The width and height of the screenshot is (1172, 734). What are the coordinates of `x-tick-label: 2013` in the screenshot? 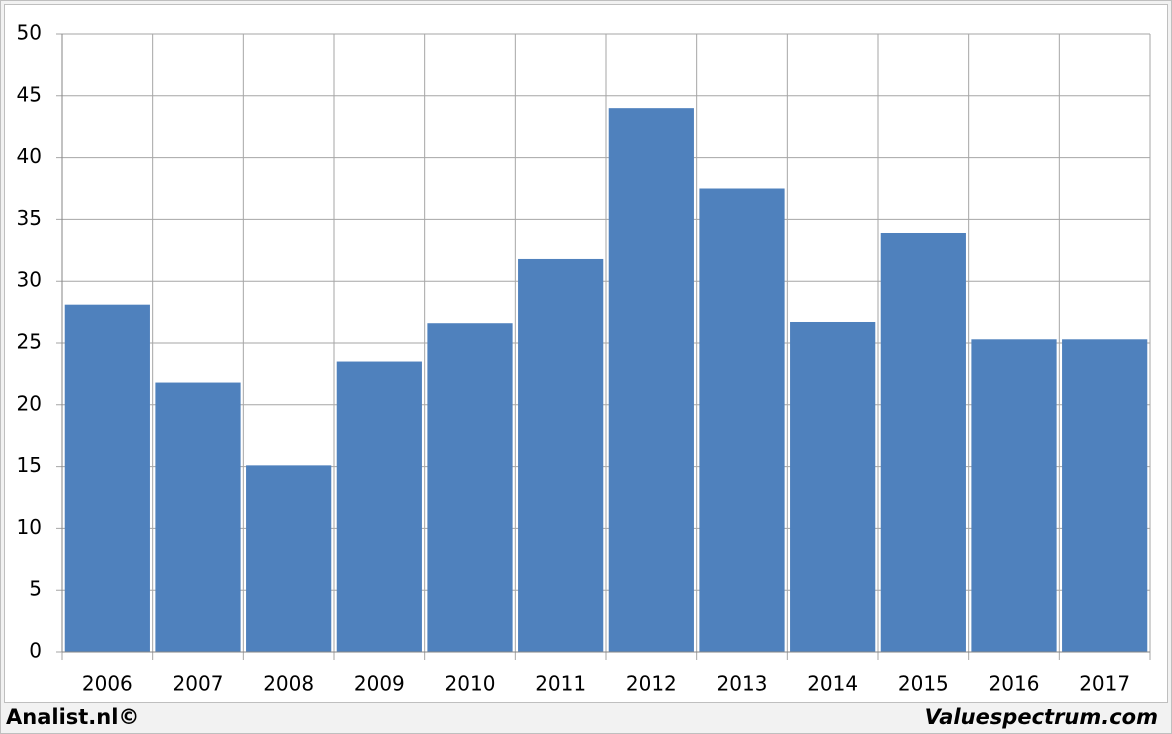 It's located at (742, 684).